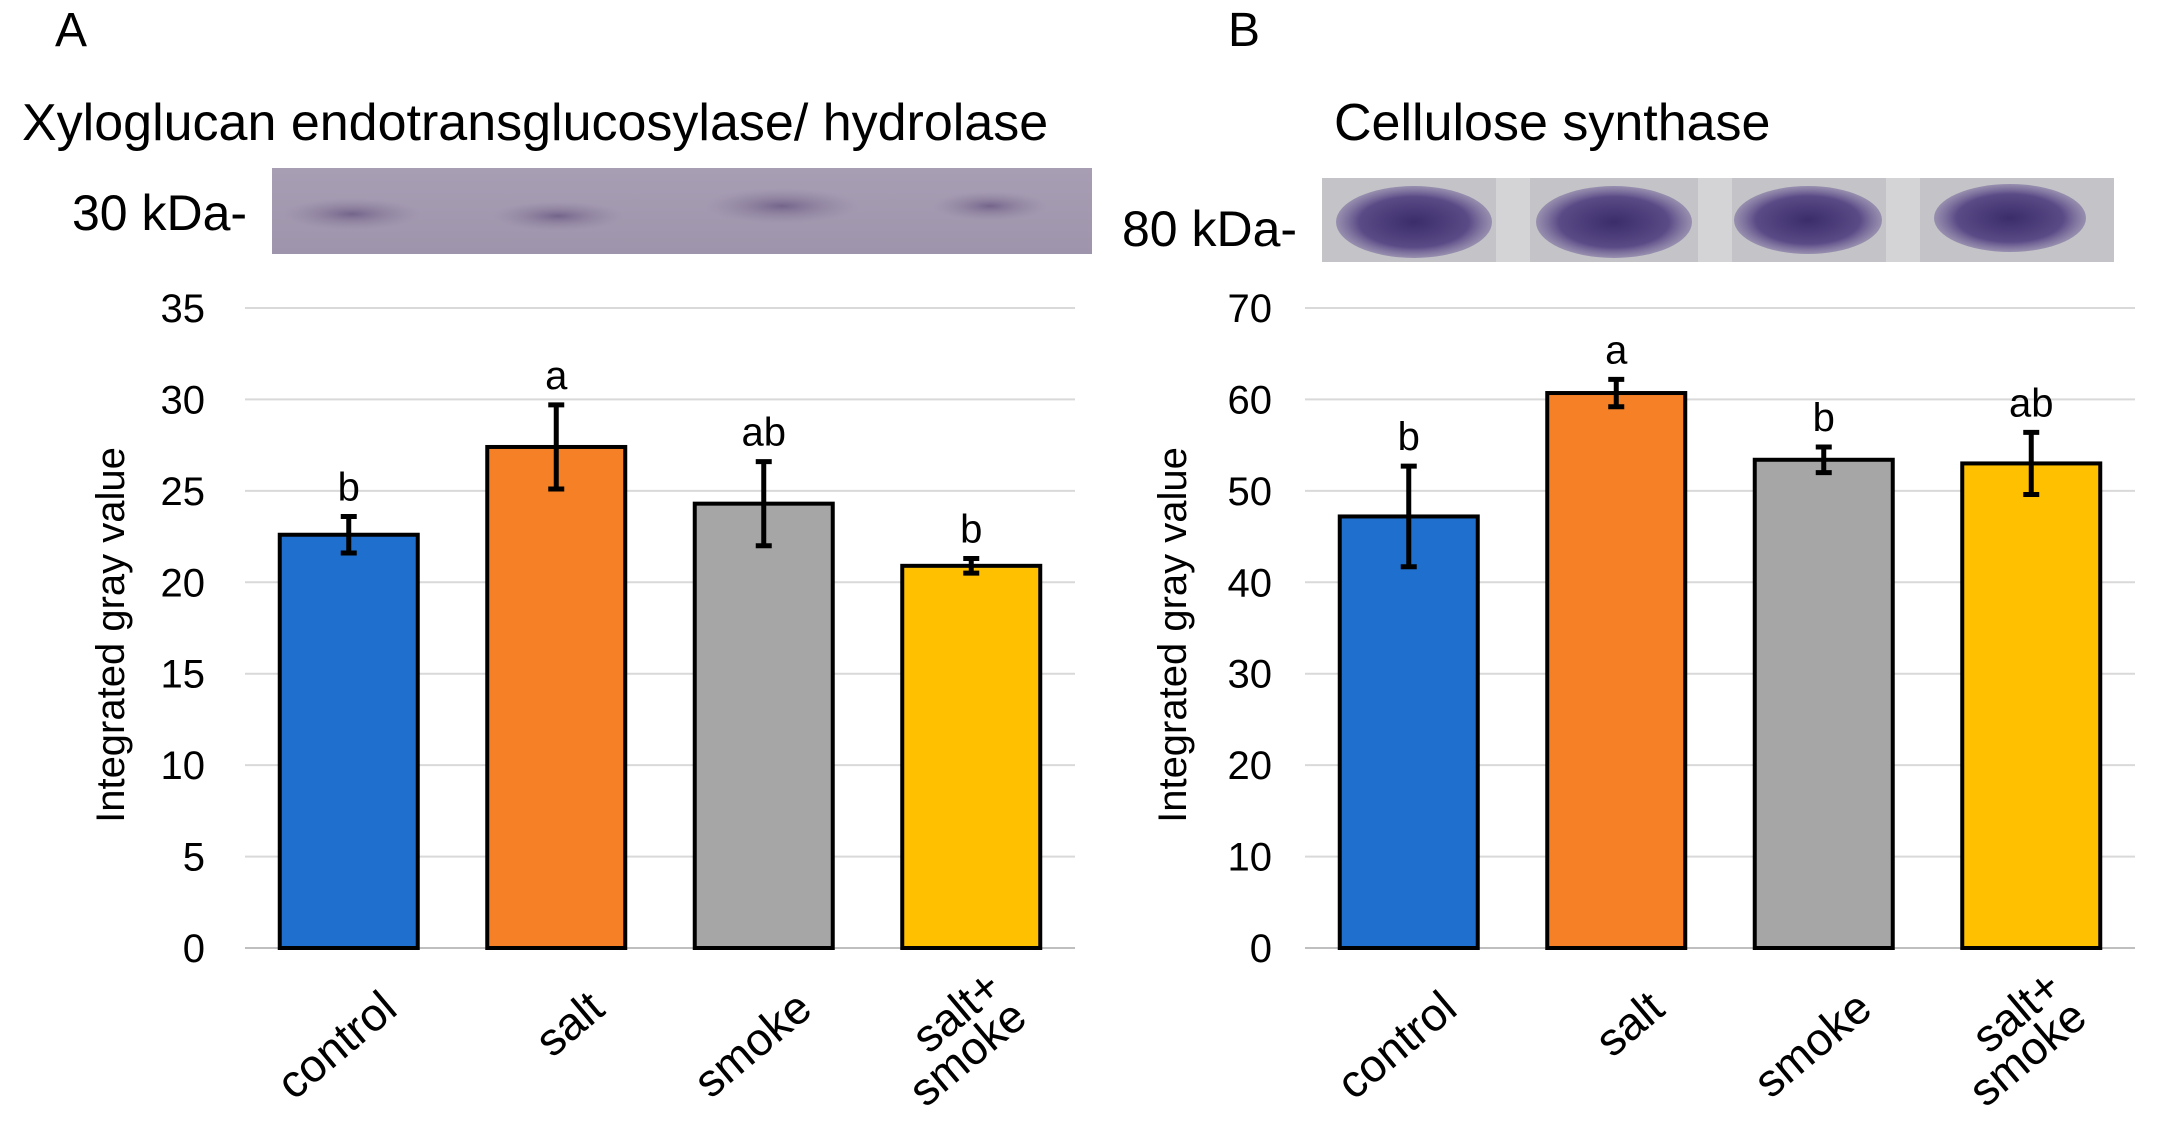  What do you see at coordinates (682, 211) in the screenshot?
I see `western-blot-a` at bounding box center [682, 211].